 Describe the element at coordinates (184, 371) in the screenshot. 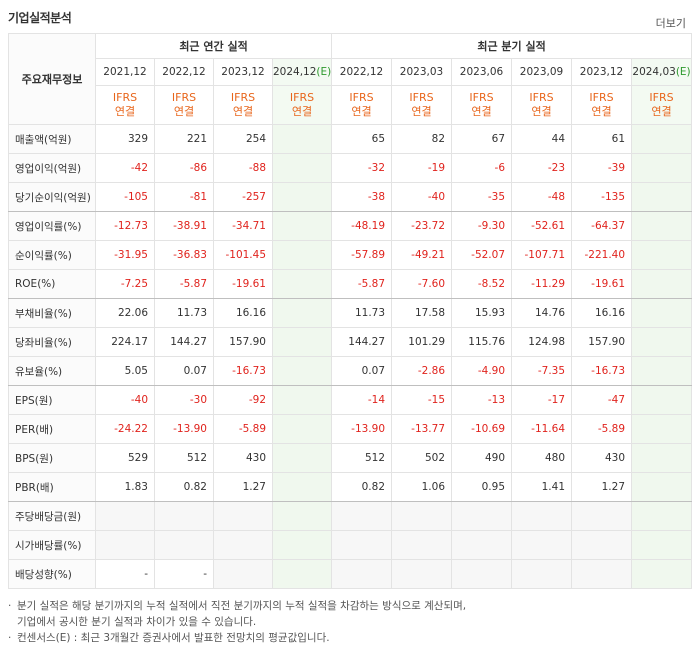

I see `value-cell: 0.07` at that location.